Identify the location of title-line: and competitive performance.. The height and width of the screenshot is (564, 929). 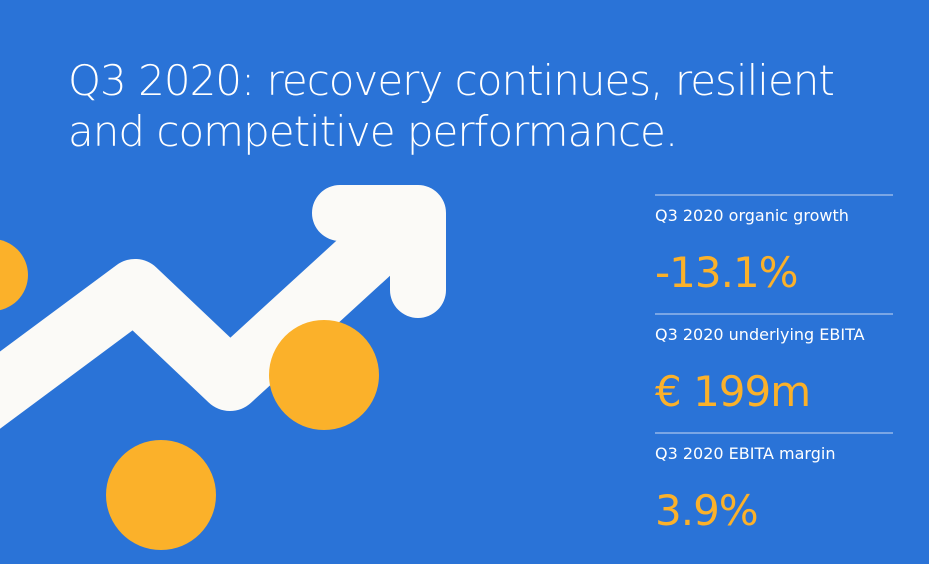
(372, 131).